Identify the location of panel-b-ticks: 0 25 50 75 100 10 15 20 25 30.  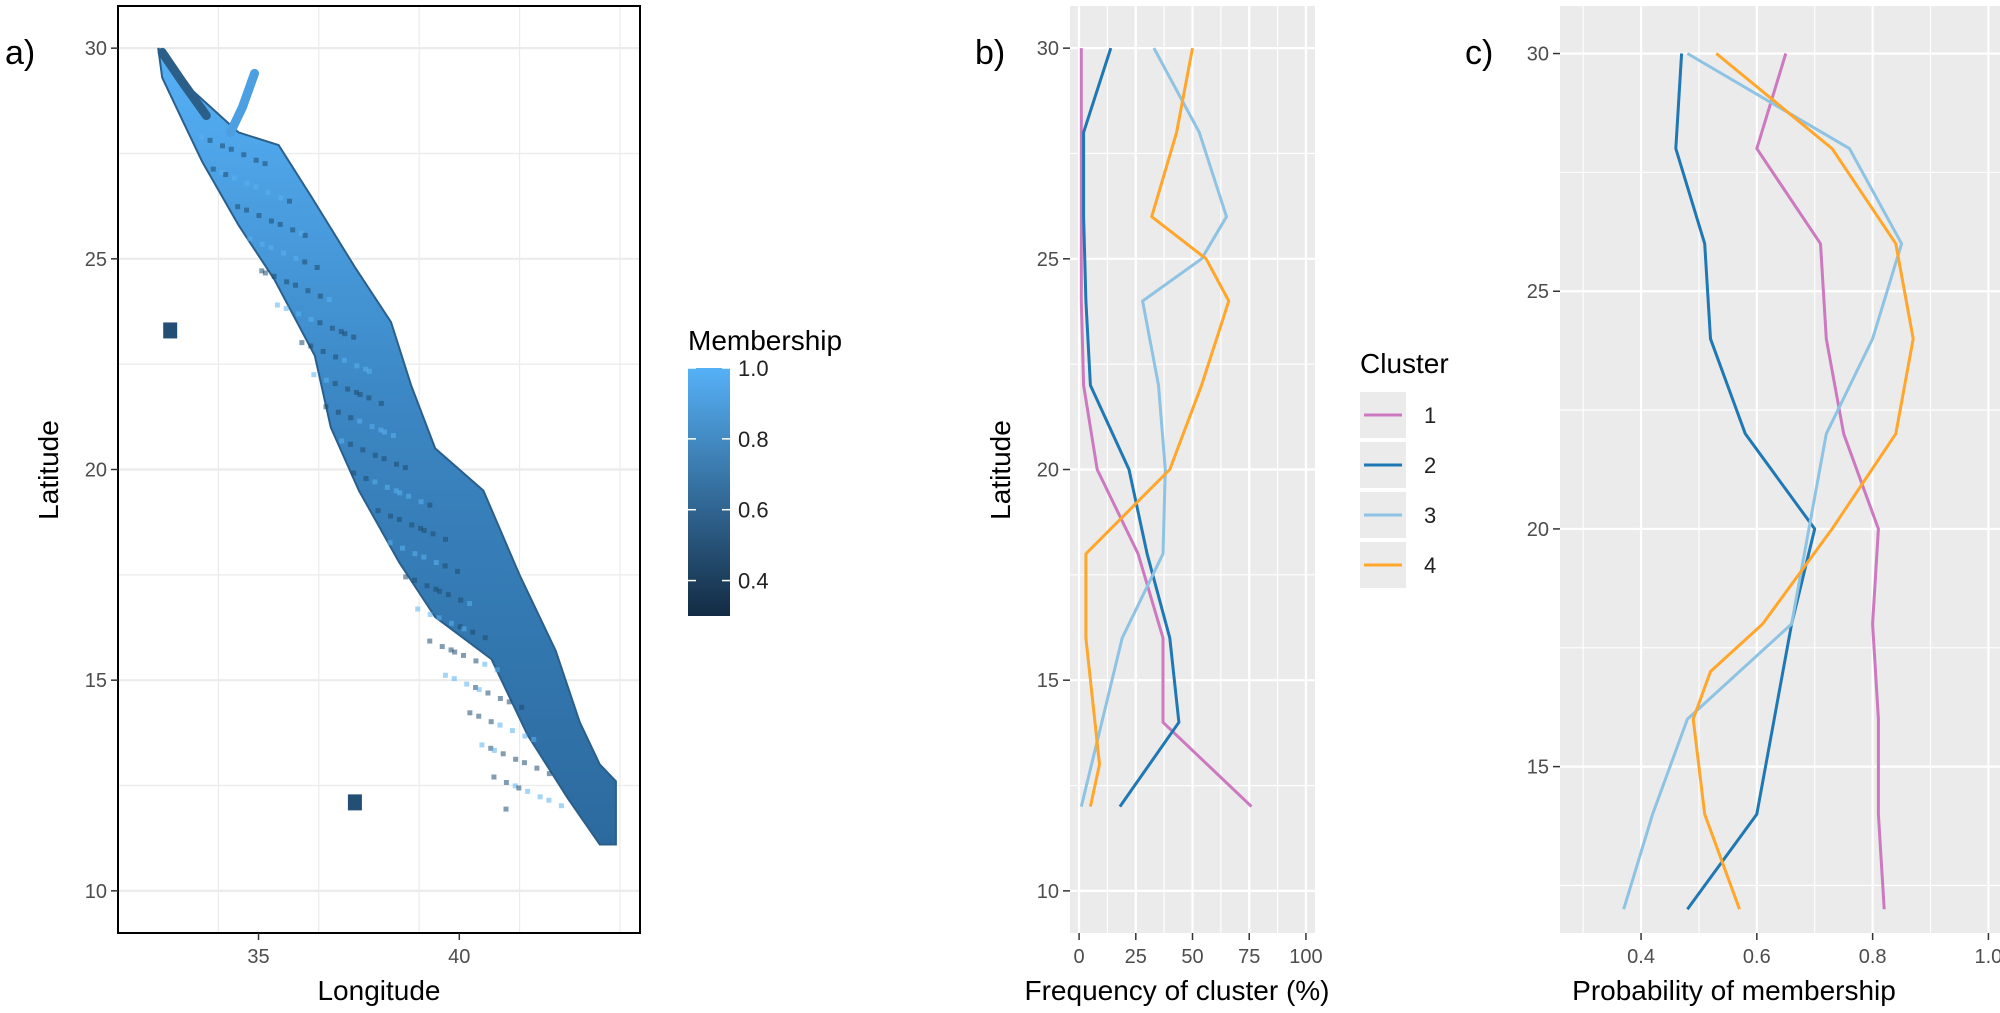
(1180, 503).